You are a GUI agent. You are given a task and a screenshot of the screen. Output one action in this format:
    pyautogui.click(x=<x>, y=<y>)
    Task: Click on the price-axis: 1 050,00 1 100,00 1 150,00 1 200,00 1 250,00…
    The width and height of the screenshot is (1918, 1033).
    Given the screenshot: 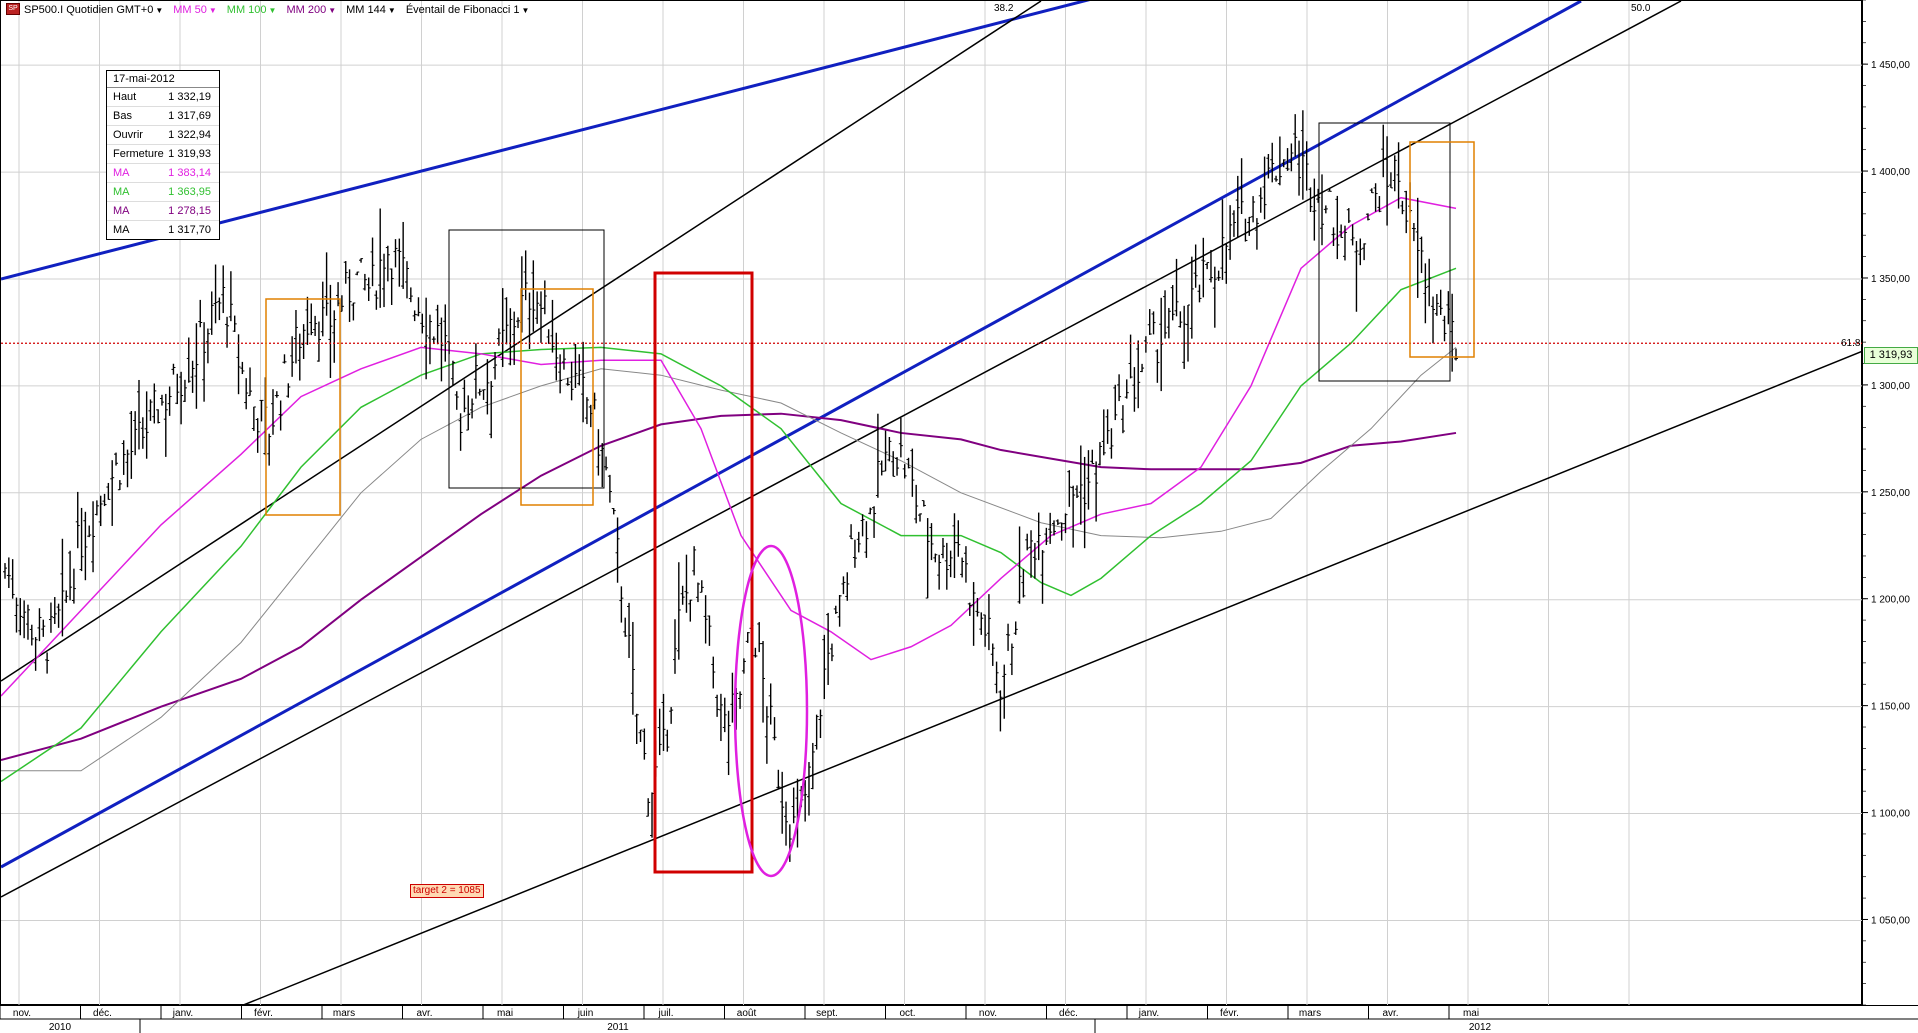 What is the action you would take?
    pyautogui.click(x=1890, y=502)
    